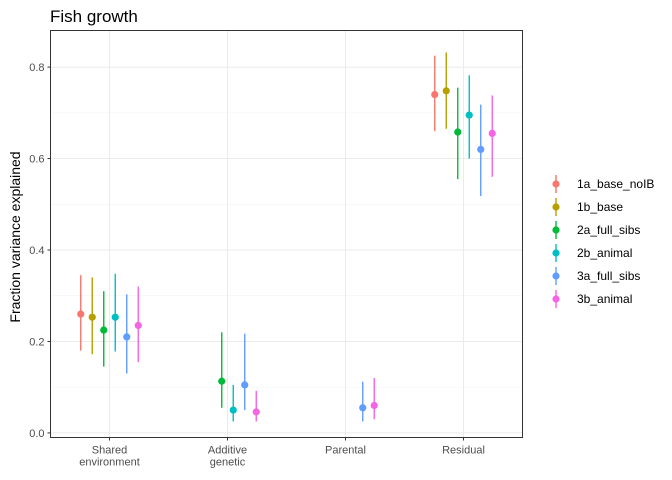 This screenshot has height=480, width=672. What do you see at coordinates (36, 434) in the screenshot?
I see `y-tick-label: 0.0` at bounding box center [36, 434].